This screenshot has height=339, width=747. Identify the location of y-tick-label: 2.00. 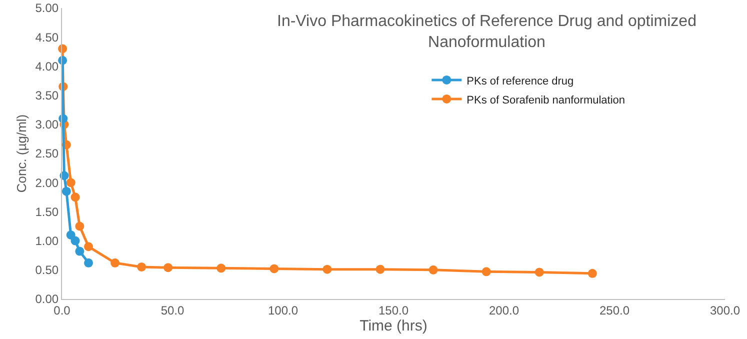
(47, 183).